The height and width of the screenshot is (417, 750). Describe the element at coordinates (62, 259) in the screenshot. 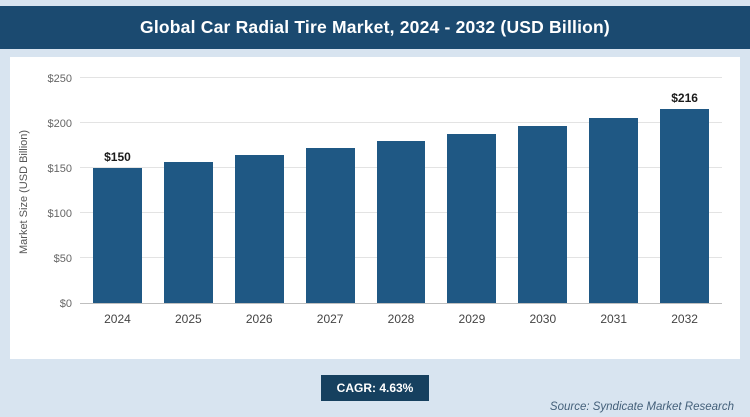

I see `y-tick-label: $50` at that location.